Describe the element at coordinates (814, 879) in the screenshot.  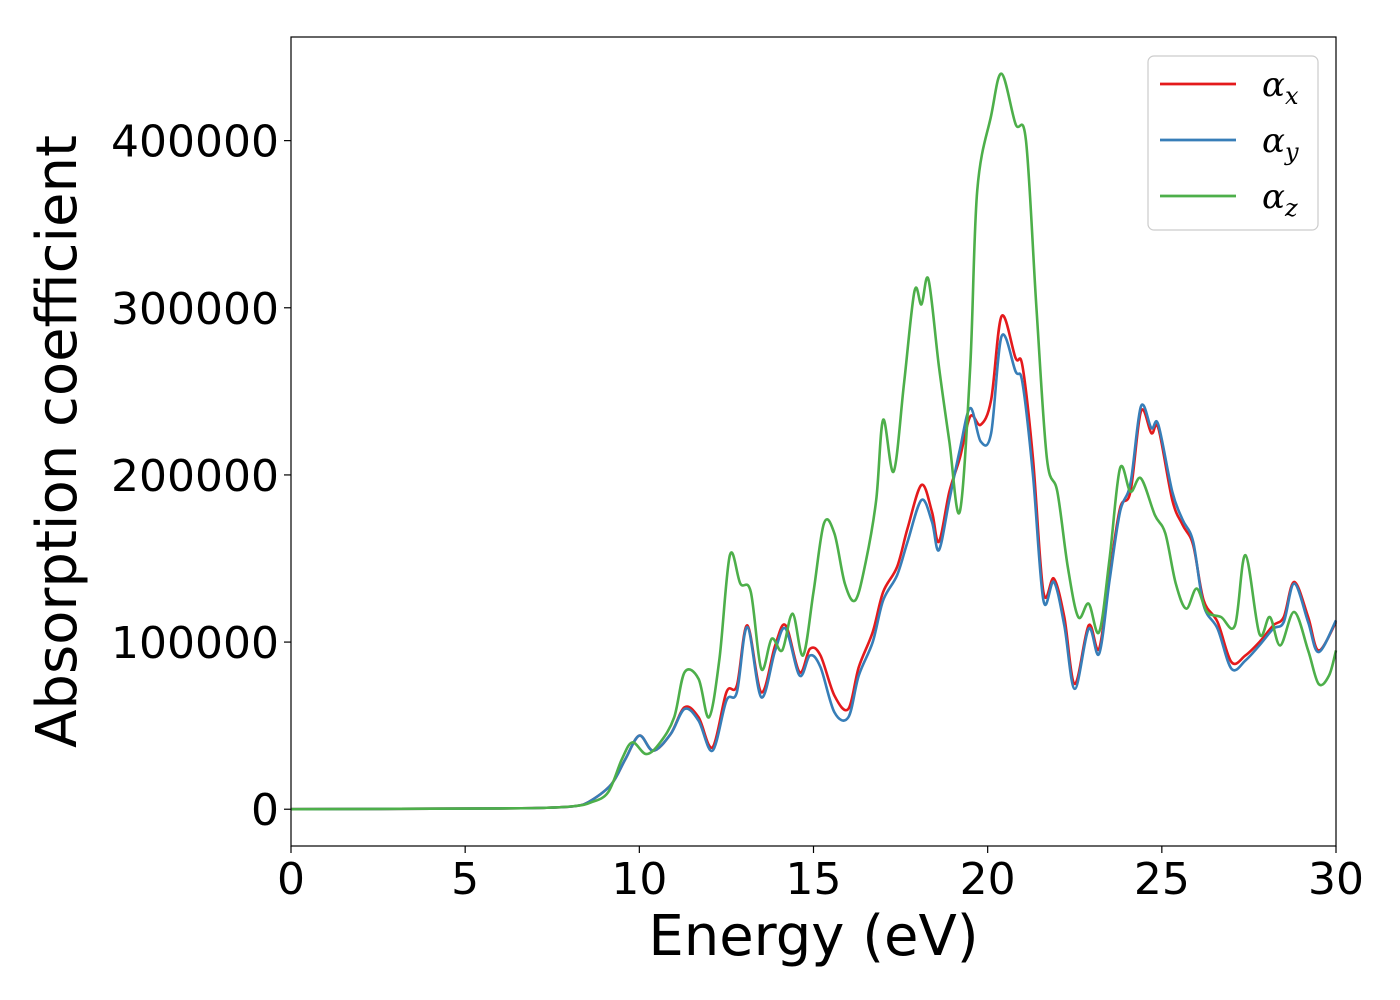
I see `x-tick-label: 15` at that location.